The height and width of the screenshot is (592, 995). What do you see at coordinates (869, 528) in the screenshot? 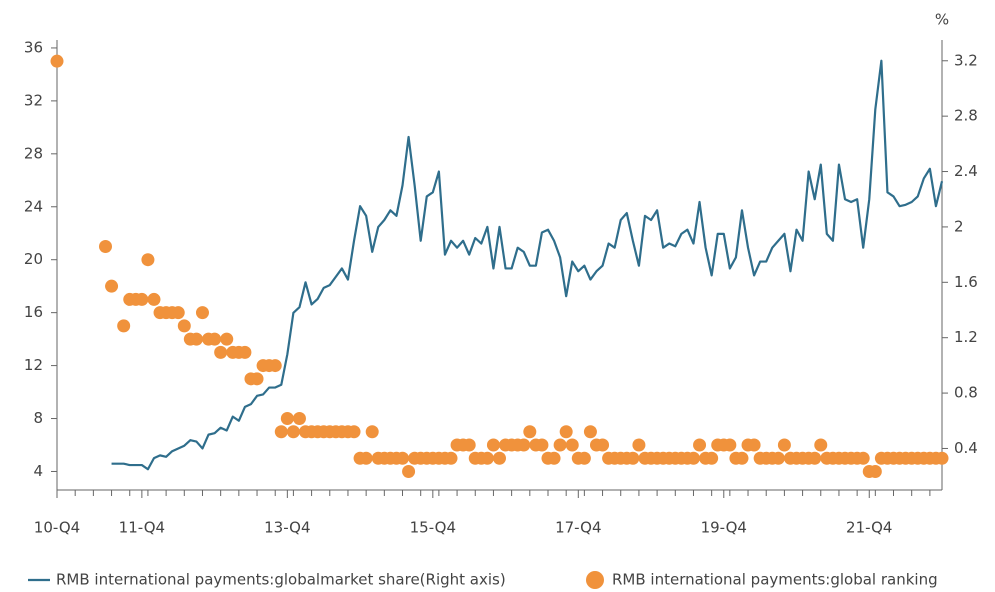
I see `x-tick-label: 21-Q4` at bounding box center [869, 528].